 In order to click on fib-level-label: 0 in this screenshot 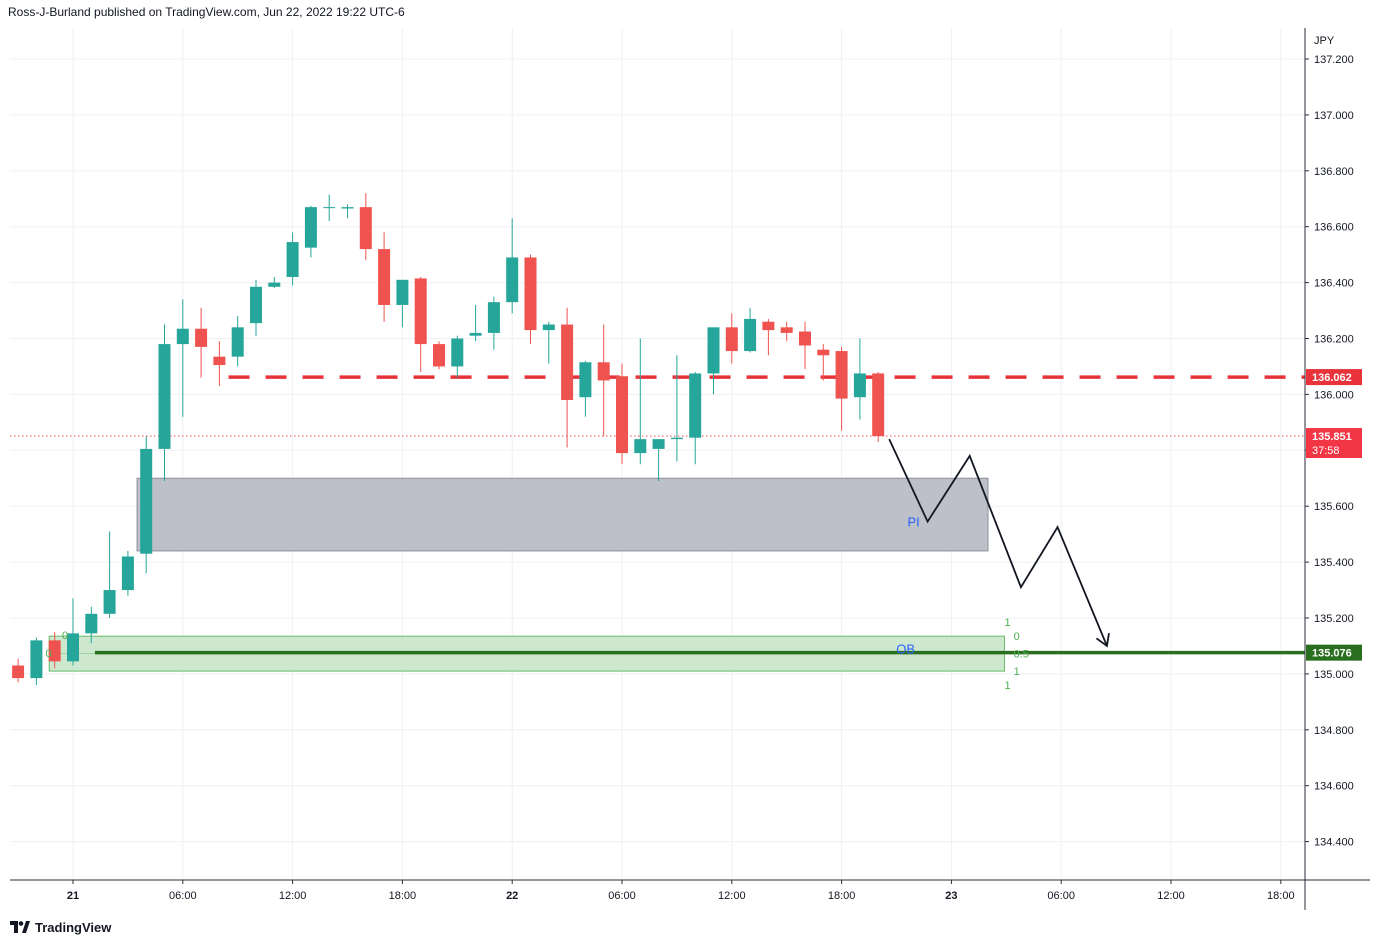, I will do `click(49, 654)`.